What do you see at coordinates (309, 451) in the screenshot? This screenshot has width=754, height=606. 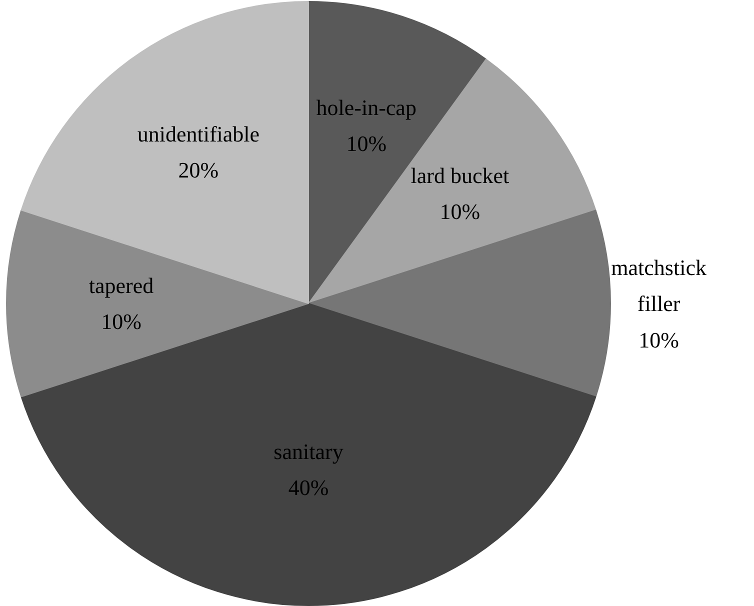 I see `slice-label: sanitary` at bounding box center [309, 451].